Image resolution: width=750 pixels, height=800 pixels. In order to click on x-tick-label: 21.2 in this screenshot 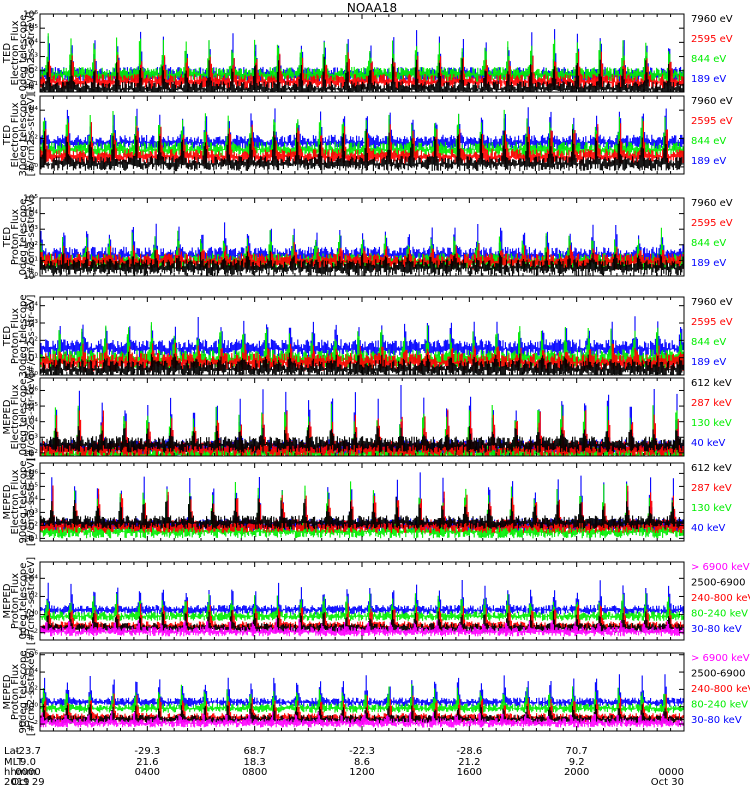, I will do `click(469, 762)`.